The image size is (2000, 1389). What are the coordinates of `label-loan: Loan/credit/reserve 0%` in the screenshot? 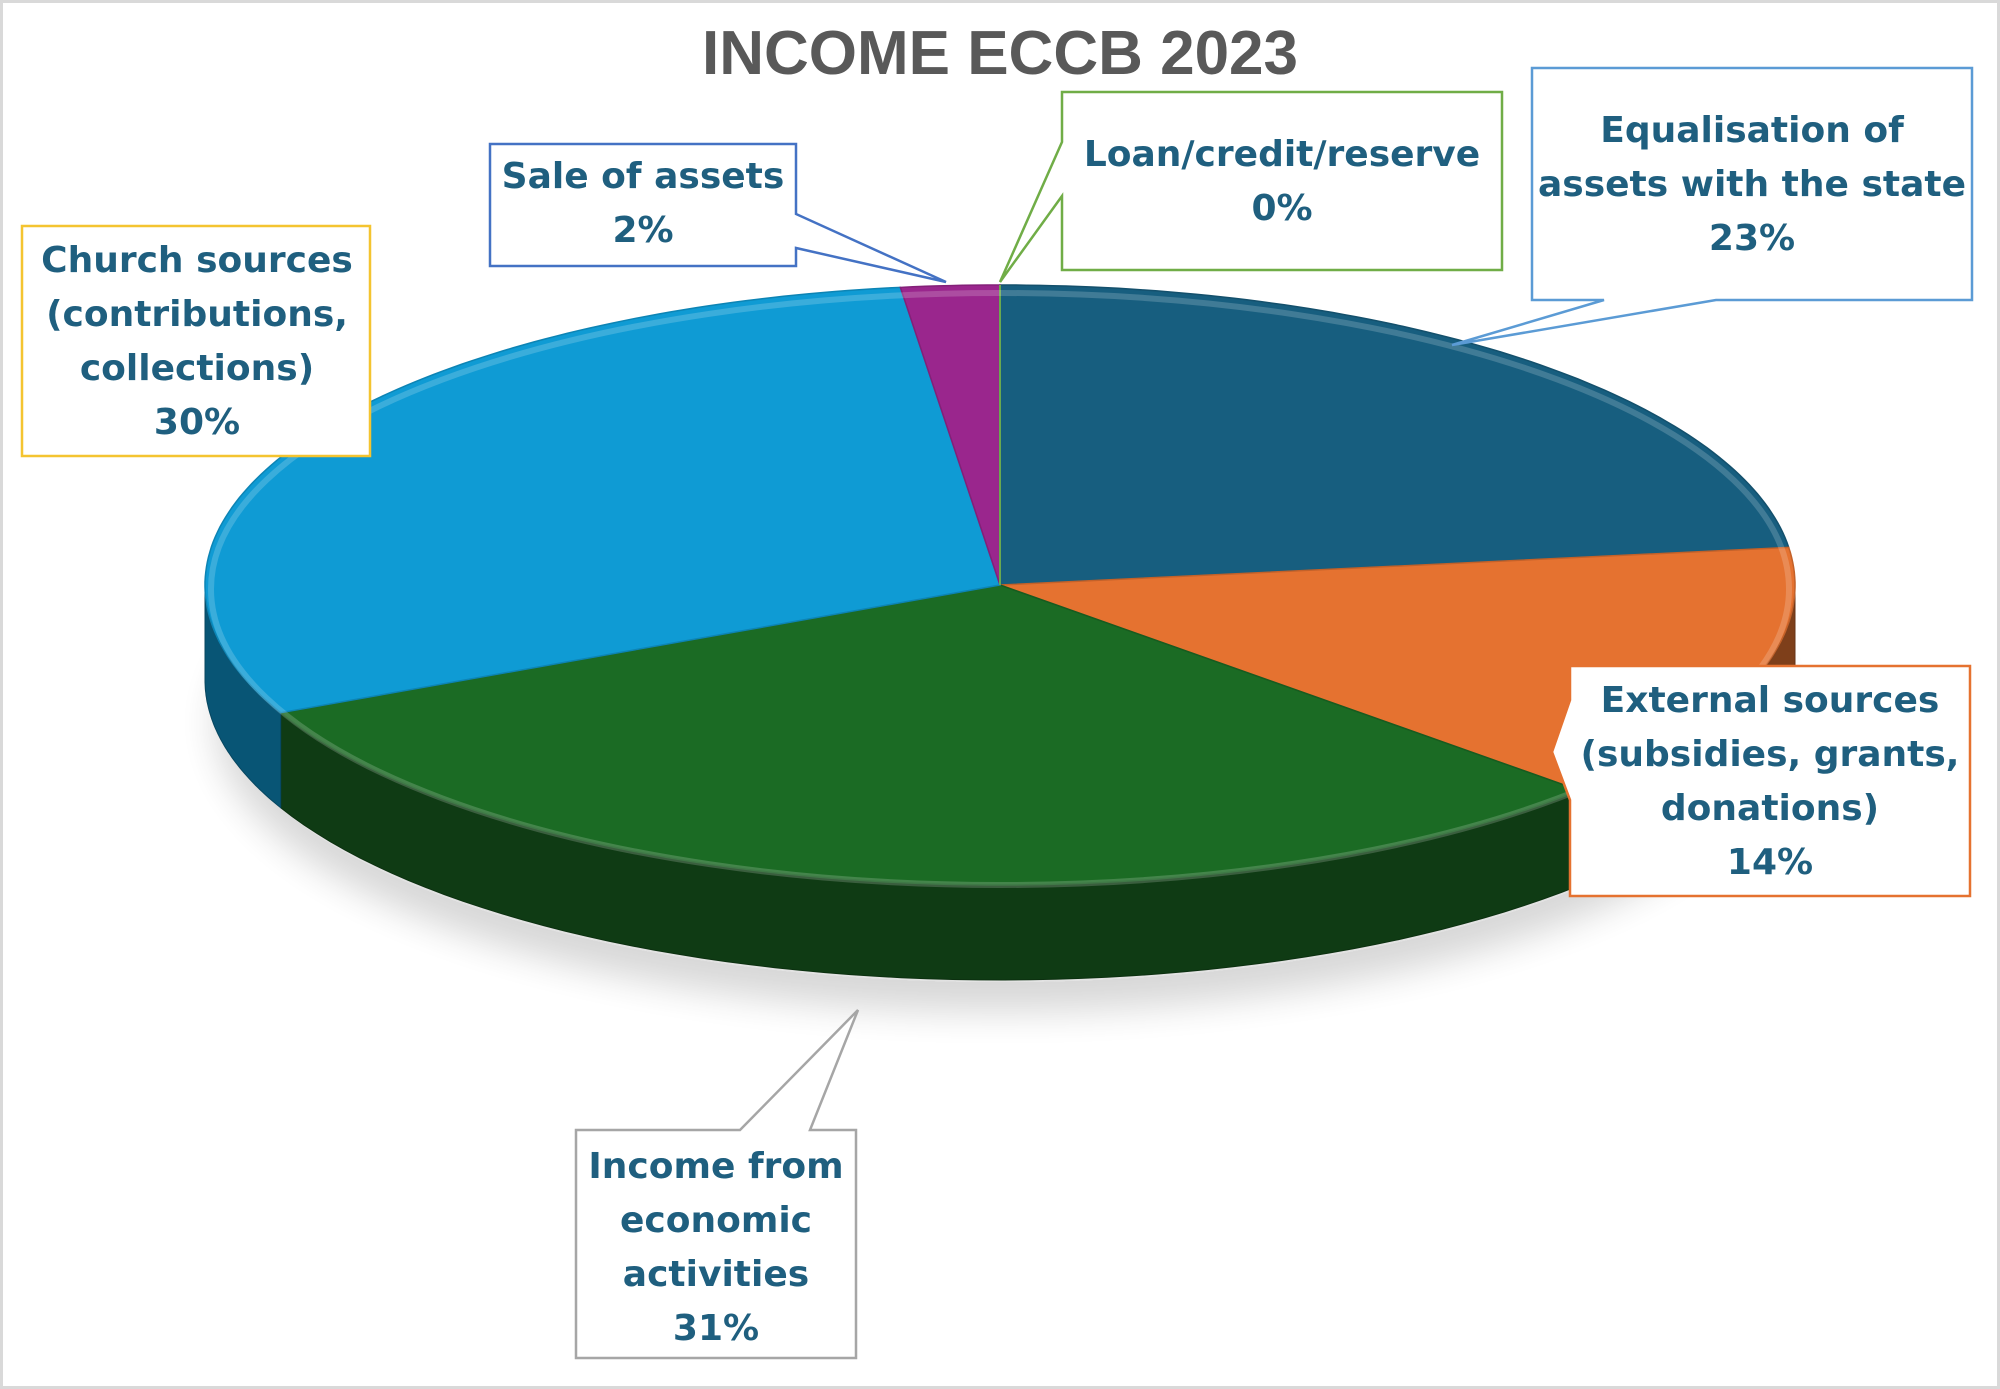 It's located at (1282, 183).